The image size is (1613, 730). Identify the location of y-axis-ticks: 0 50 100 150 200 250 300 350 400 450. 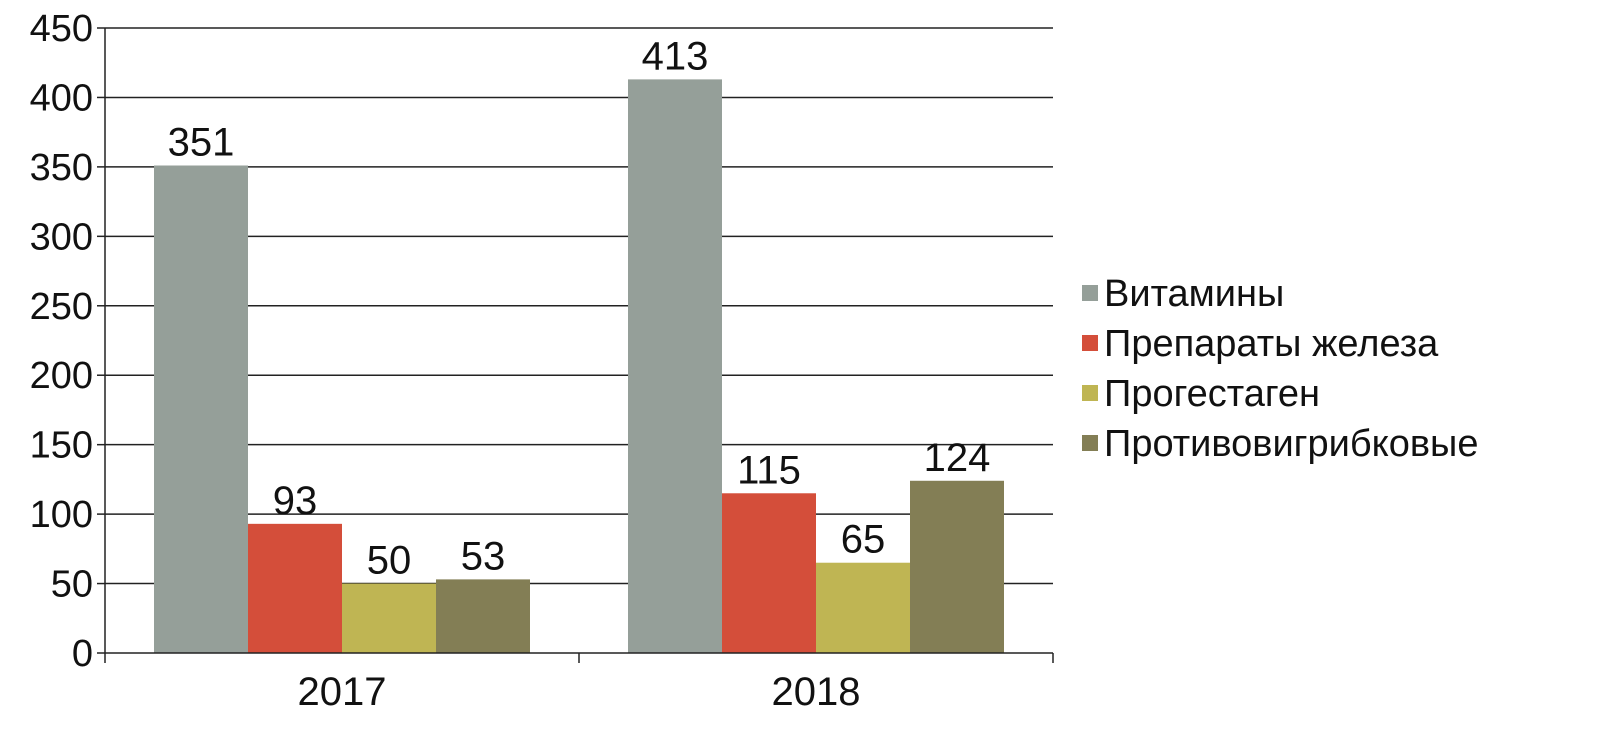
(67, 341).